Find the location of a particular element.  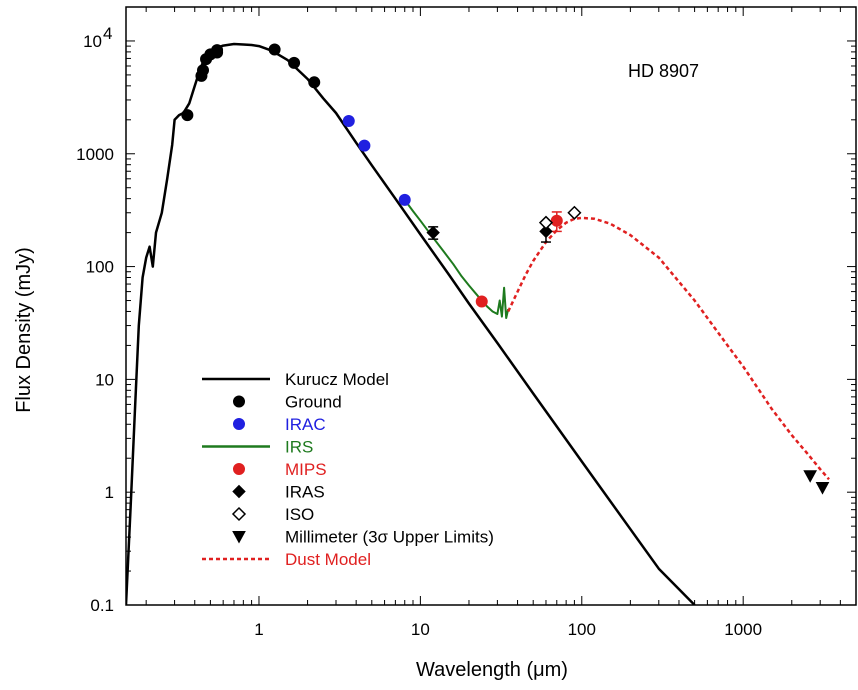

legend-marker-iso is located at coordinates (239, 514).